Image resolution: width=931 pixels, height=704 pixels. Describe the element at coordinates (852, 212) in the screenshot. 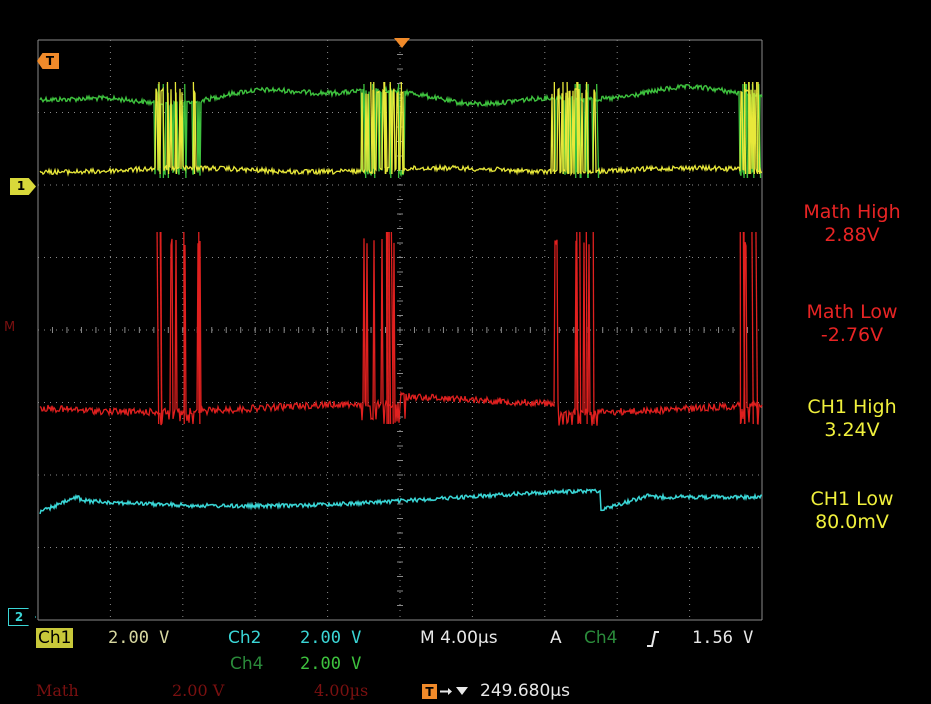

I see `measurement-label: Math High` at that location.